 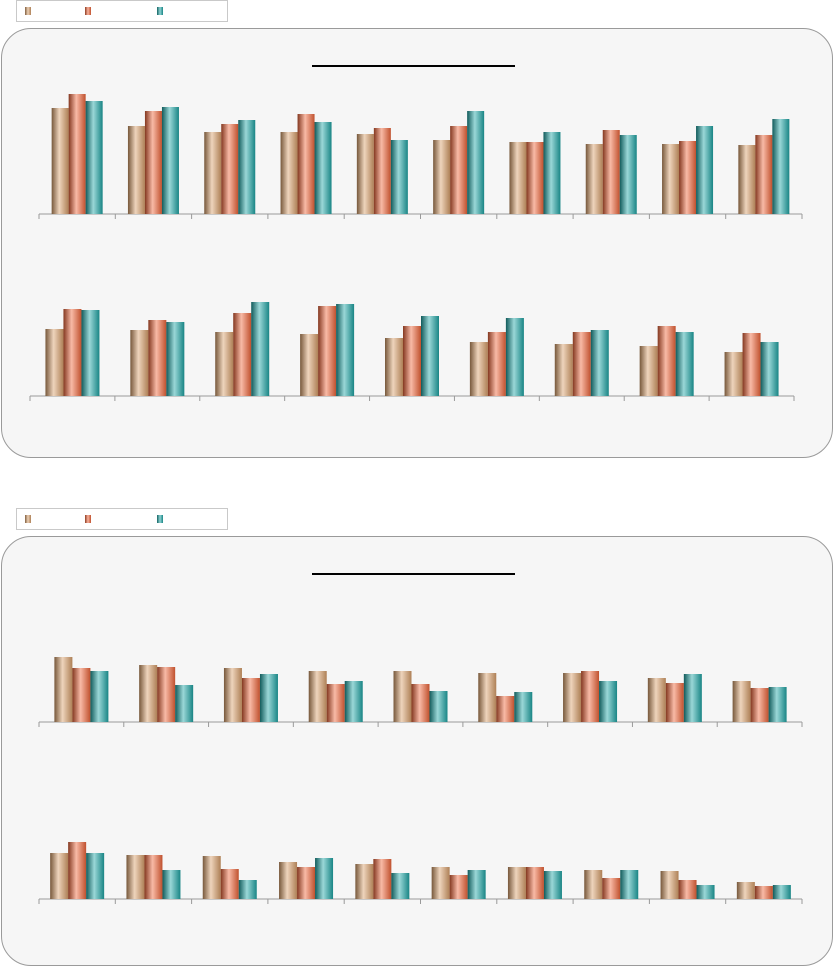 I want to click on legend-bottom, so click(x=122, y=519).